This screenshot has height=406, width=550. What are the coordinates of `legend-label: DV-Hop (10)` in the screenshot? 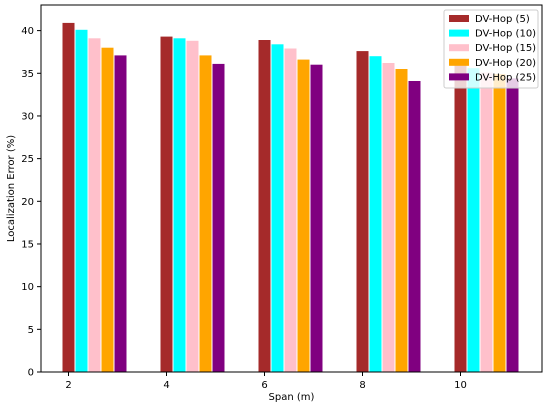 It's located at (505, 34).